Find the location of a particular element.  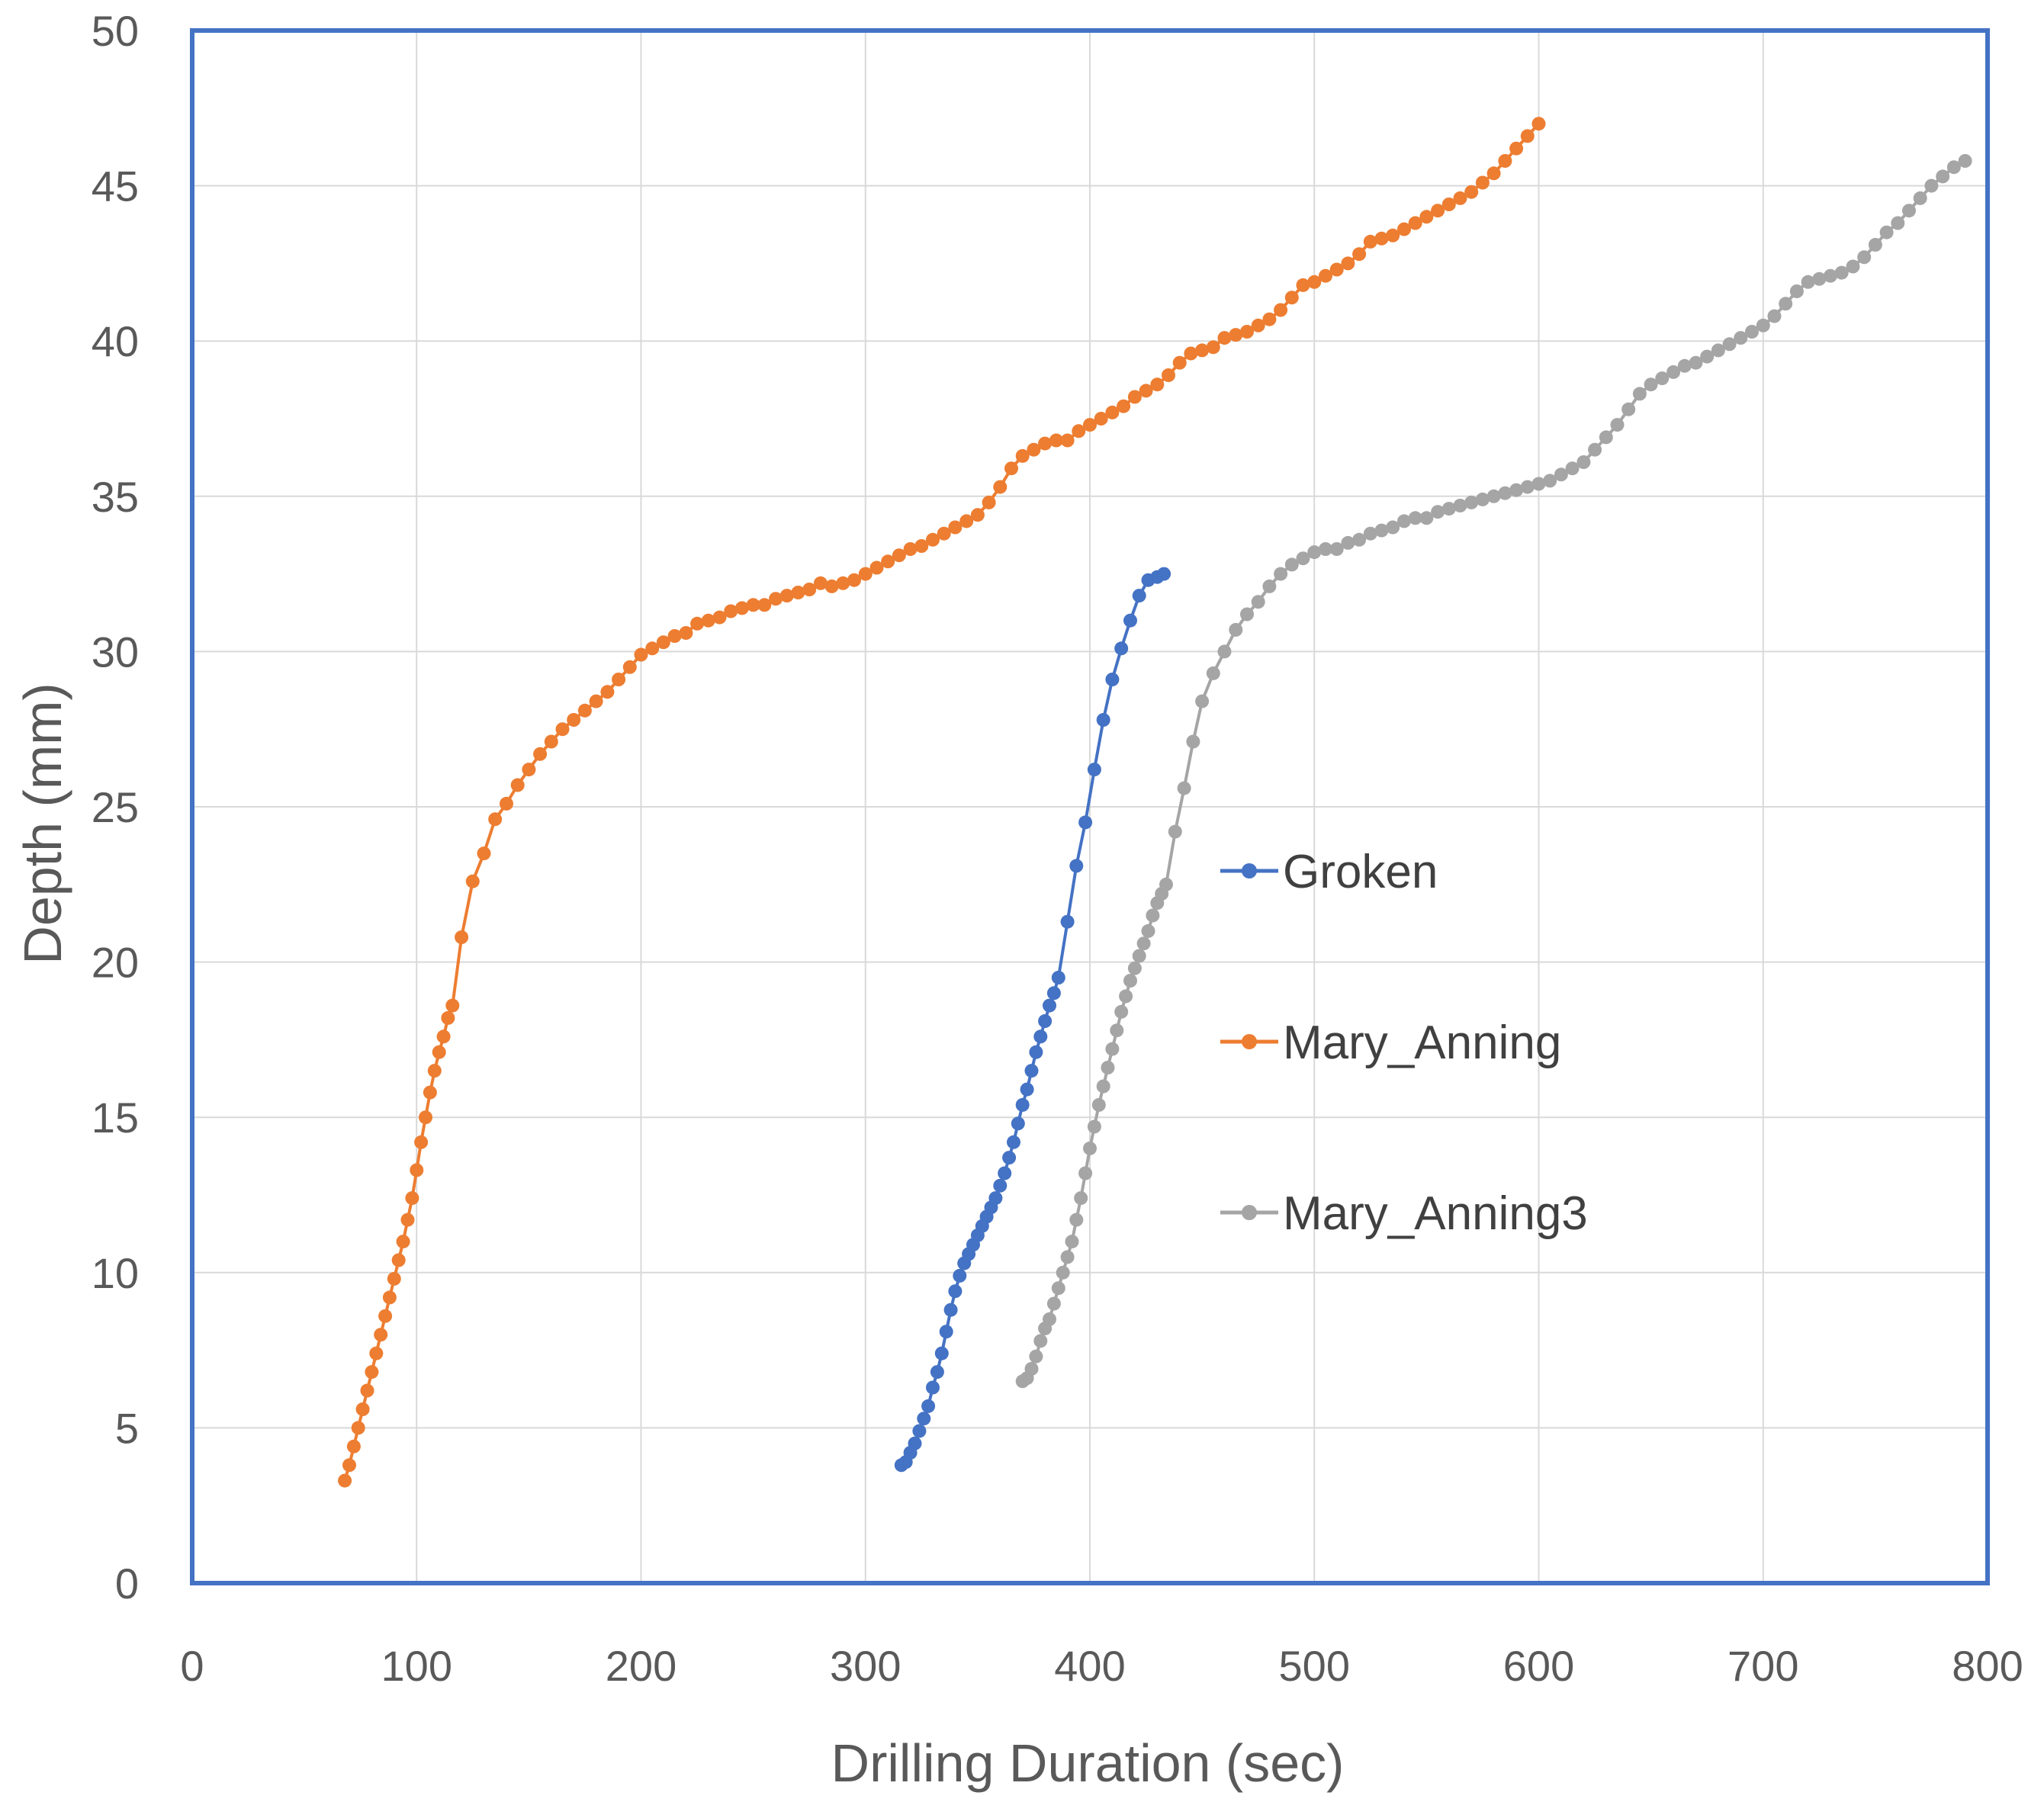

legend: Groken Mary_Anning Mary_Anning3 is located at coordinates (1404, 1043).